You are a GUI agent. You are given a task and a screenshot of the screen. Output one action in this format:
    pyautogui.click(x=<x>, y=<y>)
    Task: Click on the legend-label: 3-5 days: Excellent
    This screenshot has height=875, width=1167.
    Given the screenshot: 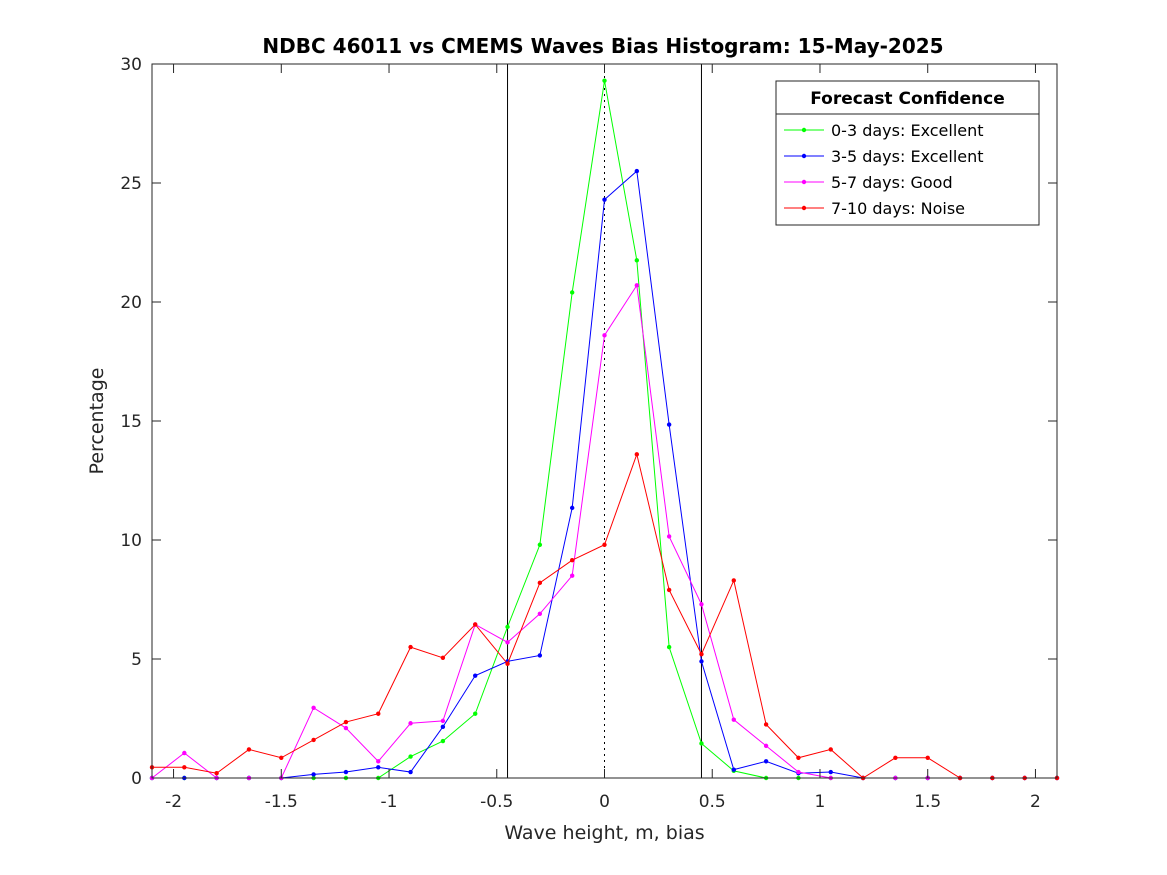 What is the action you would take?
    pyautogui.click(x=907, y=156)
    